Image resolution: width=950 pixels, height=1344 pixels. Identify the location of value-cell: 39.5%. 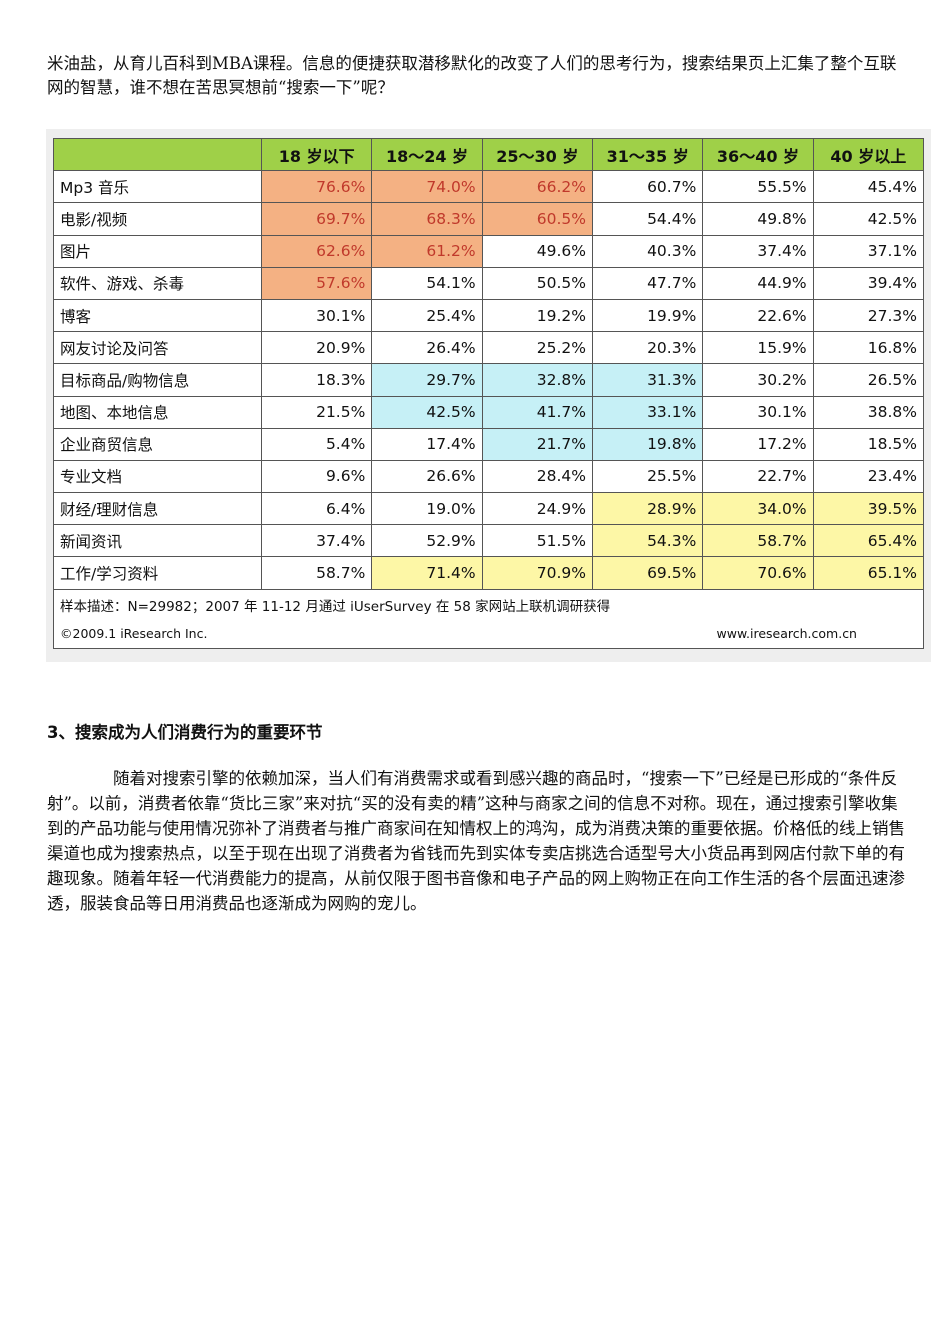
(868, 509).